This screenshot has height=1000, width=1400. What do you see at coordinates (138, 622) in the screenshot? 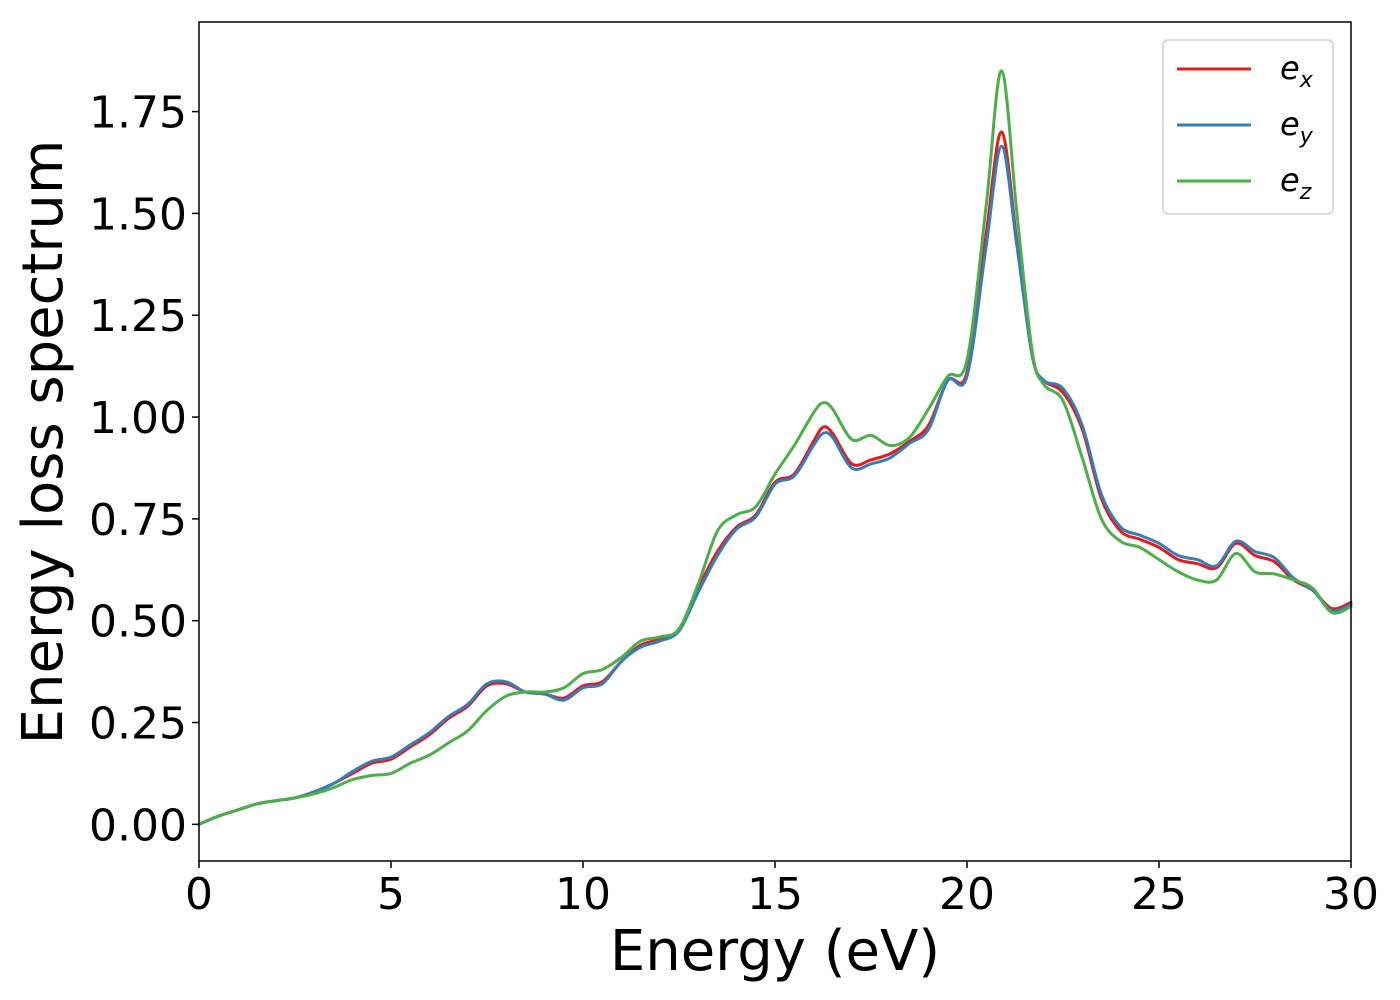
I see `y-tick-label: 0.50` at bounding box center [138, 622].